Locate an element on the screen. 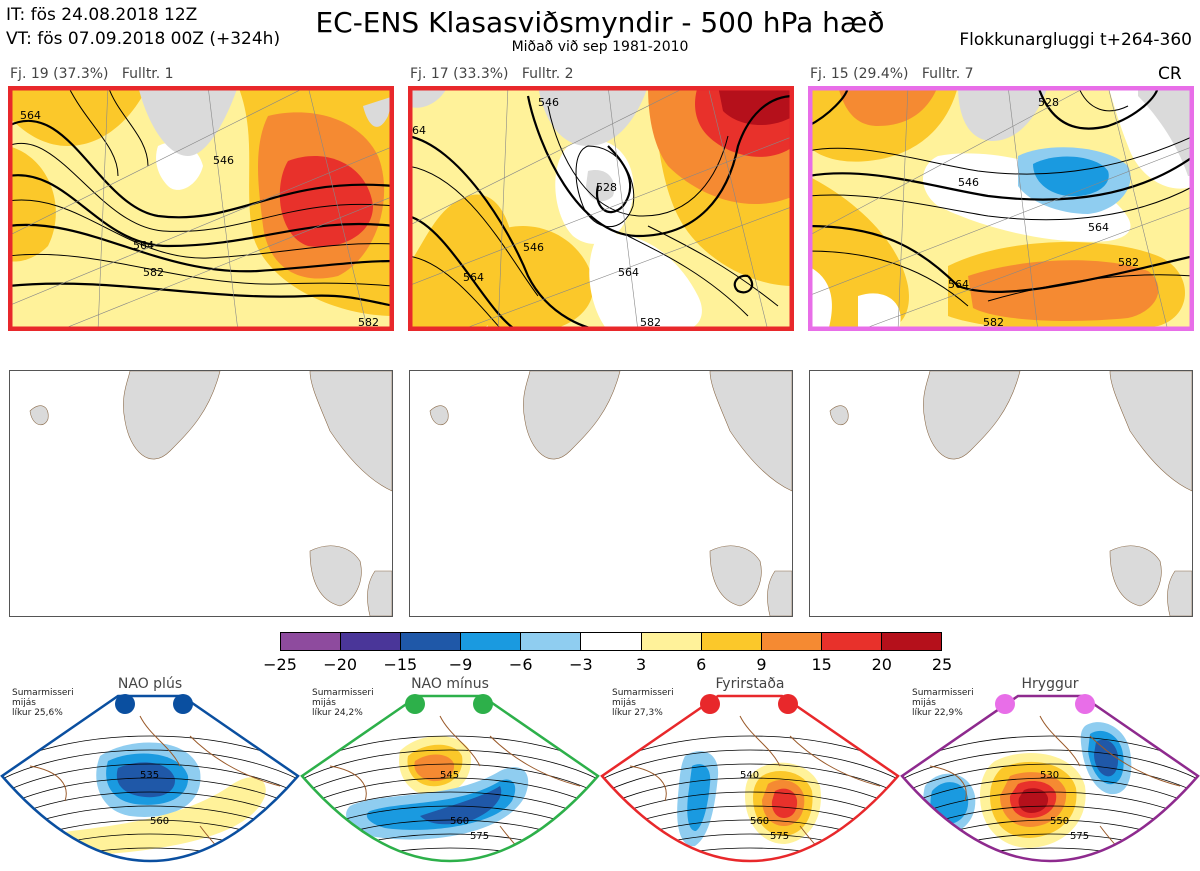 The height and width of the screenshot is (871, 1200). panel1-rep: Fulltr. 1 is located at coordinates (147, 74).